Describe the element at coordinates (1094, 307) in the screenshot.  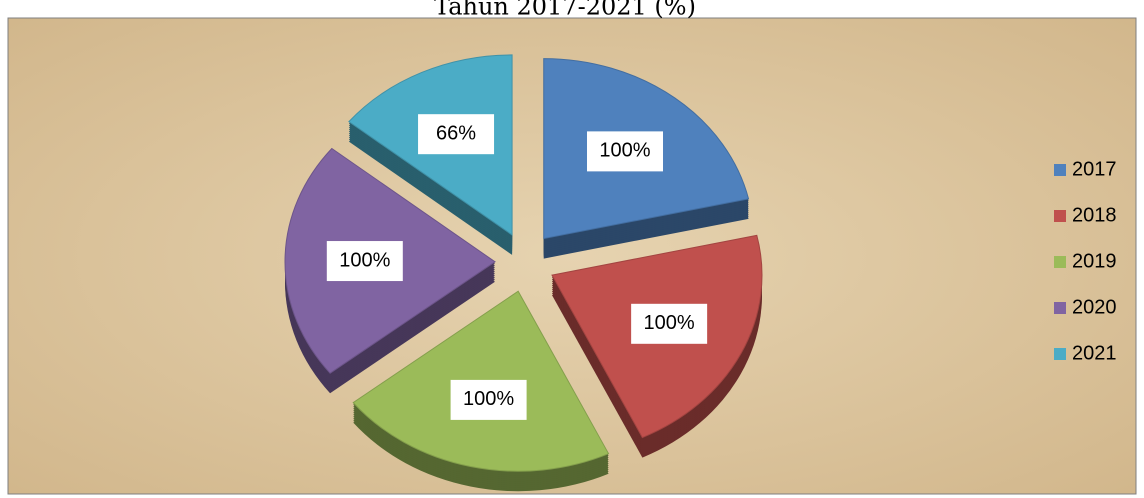
I see `legend-label: 2020` at that location.